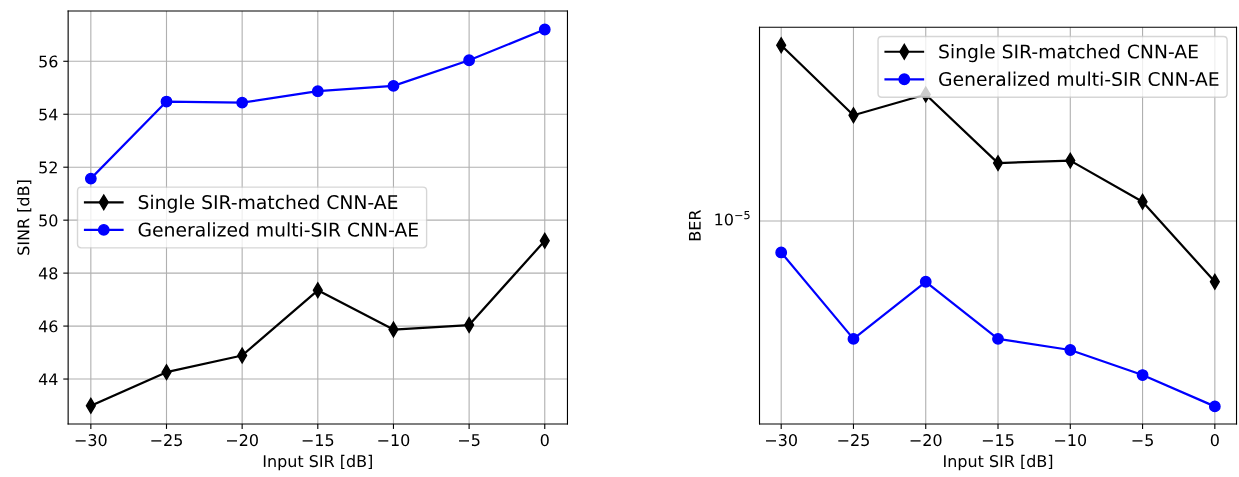 The image size is (1239, 477). I want to click on y-axis-title: SINR [dB], so click(24, 217).